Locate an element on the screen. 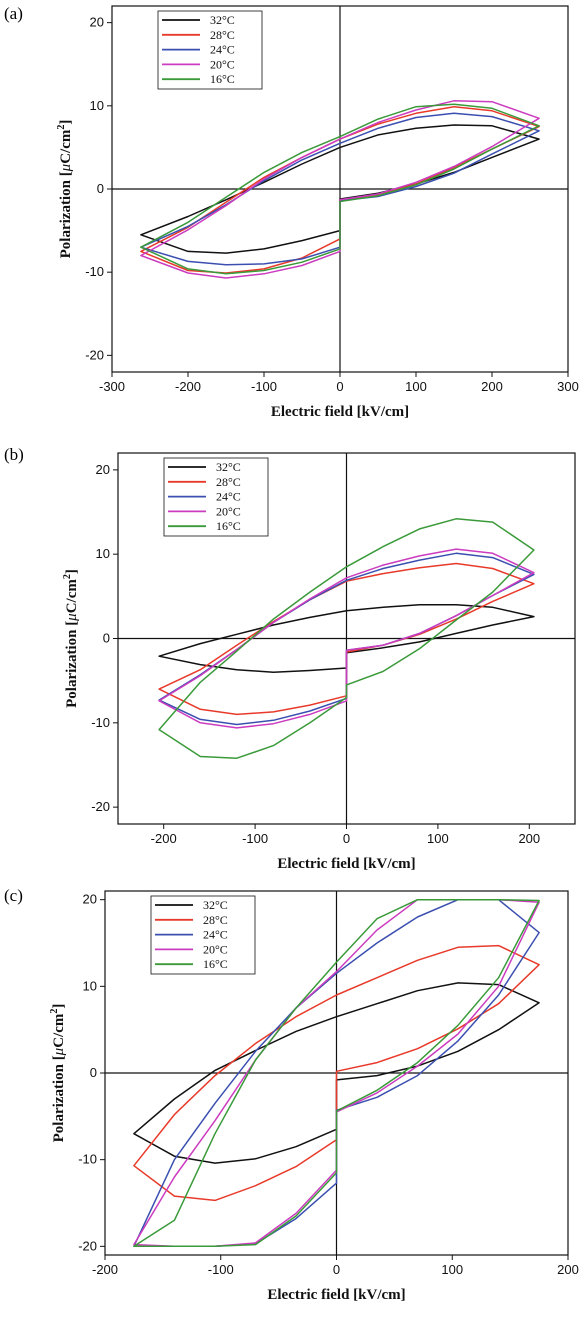 This screenshot has height=1323, width=585. panel-label: (b) is located at coordinates (14, 454).